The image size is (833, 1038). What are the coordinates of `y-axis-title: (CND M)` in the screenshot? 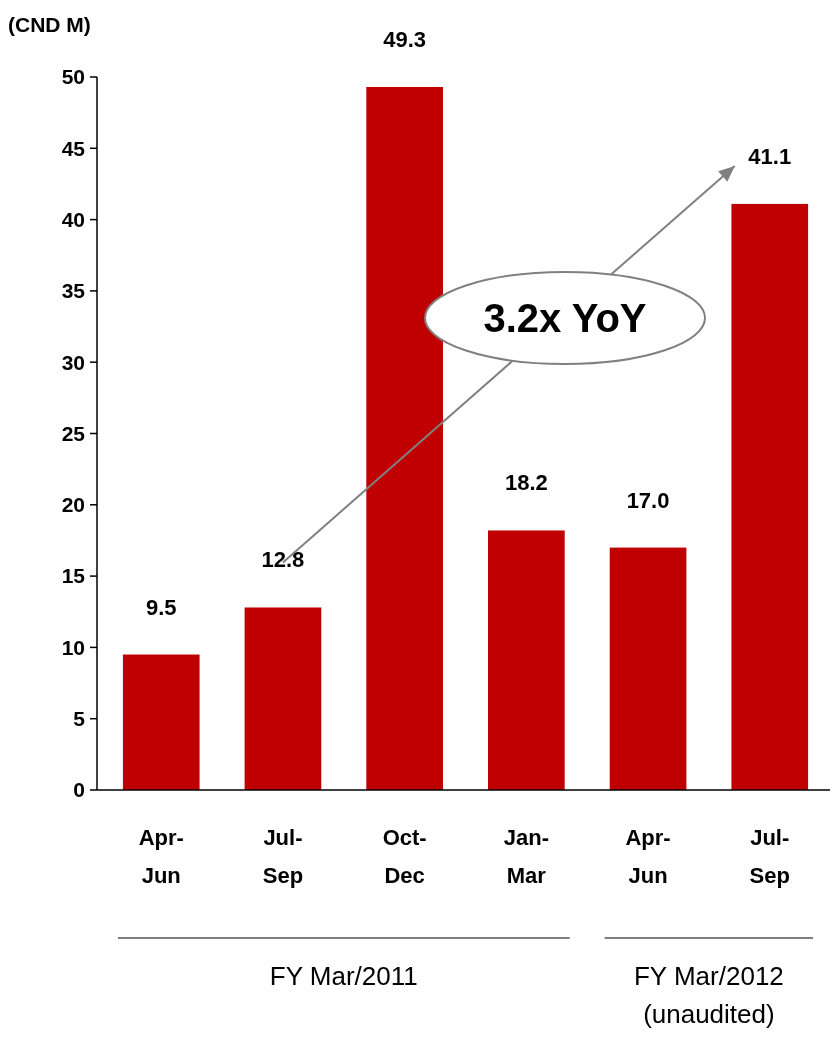 It's located at (49, 24).